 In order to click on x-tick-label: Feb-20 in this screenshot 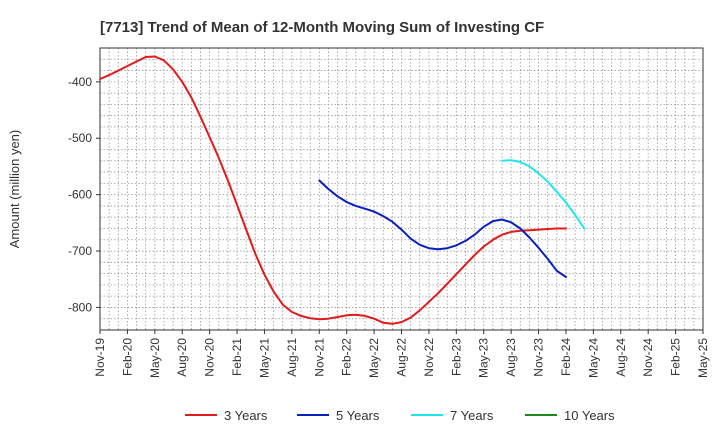, I will do `click(127, 357)`.